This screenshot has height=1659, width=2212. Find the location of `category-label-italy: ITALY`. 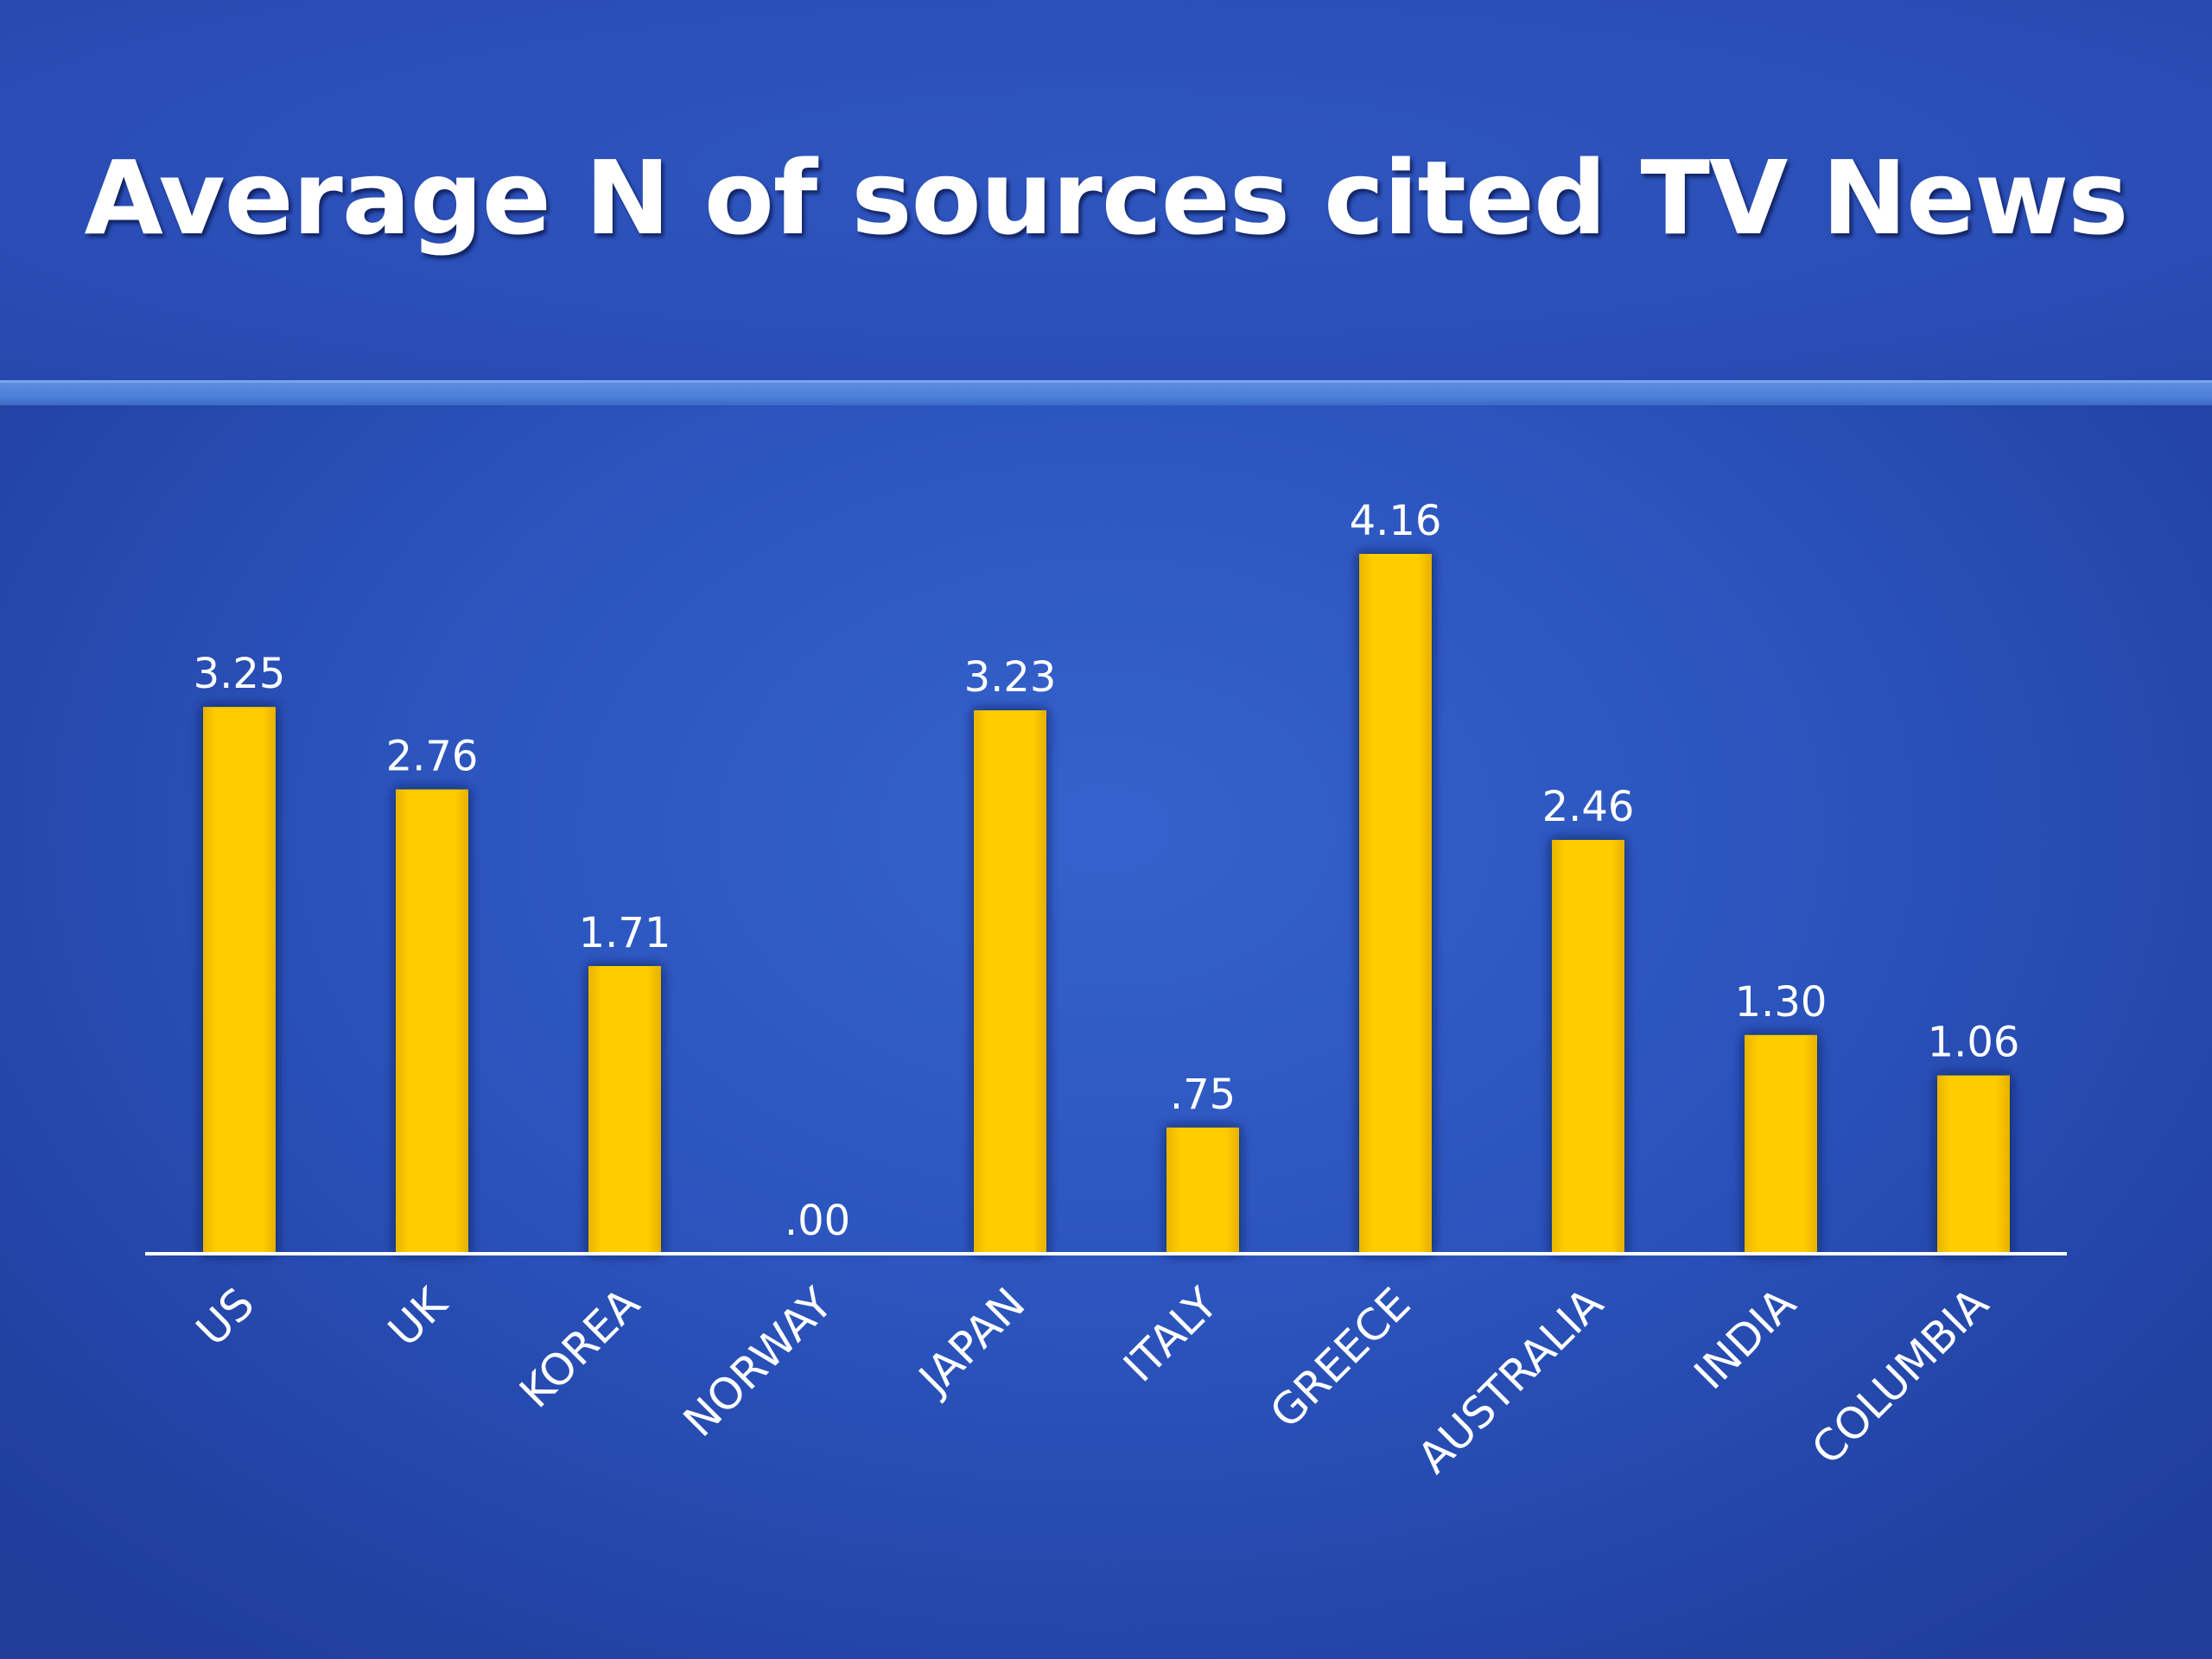

category-label-italy: ITALY is located at coordinates (1170, 1334).